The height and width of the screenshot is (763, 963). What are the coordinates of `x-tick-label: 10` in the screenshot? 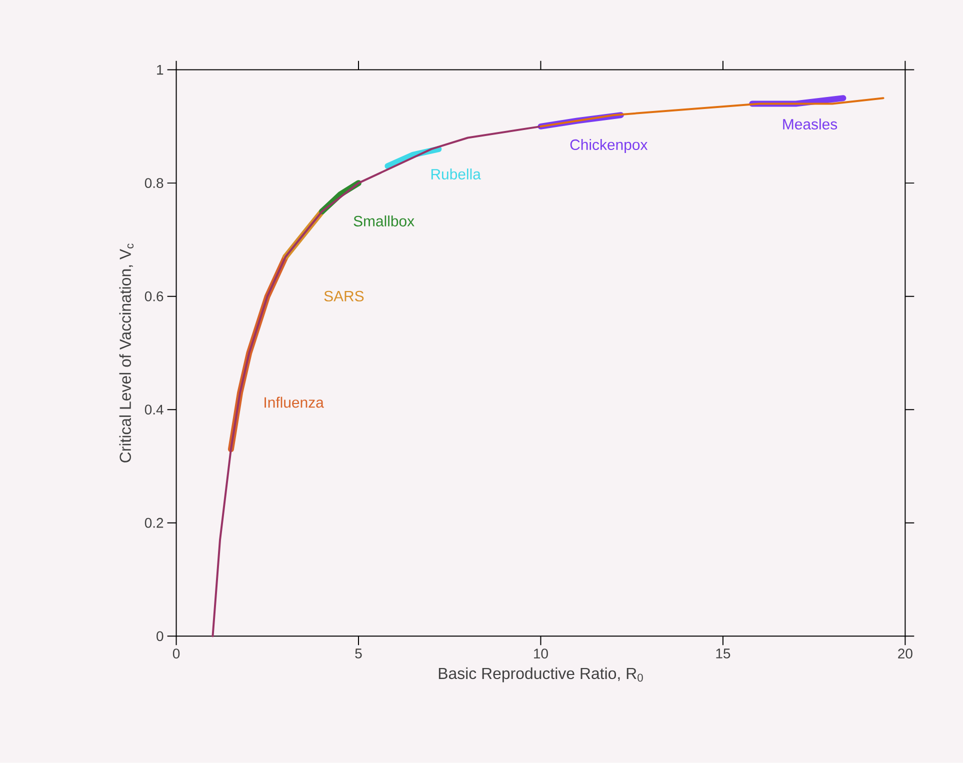 It's located at (541, 653).